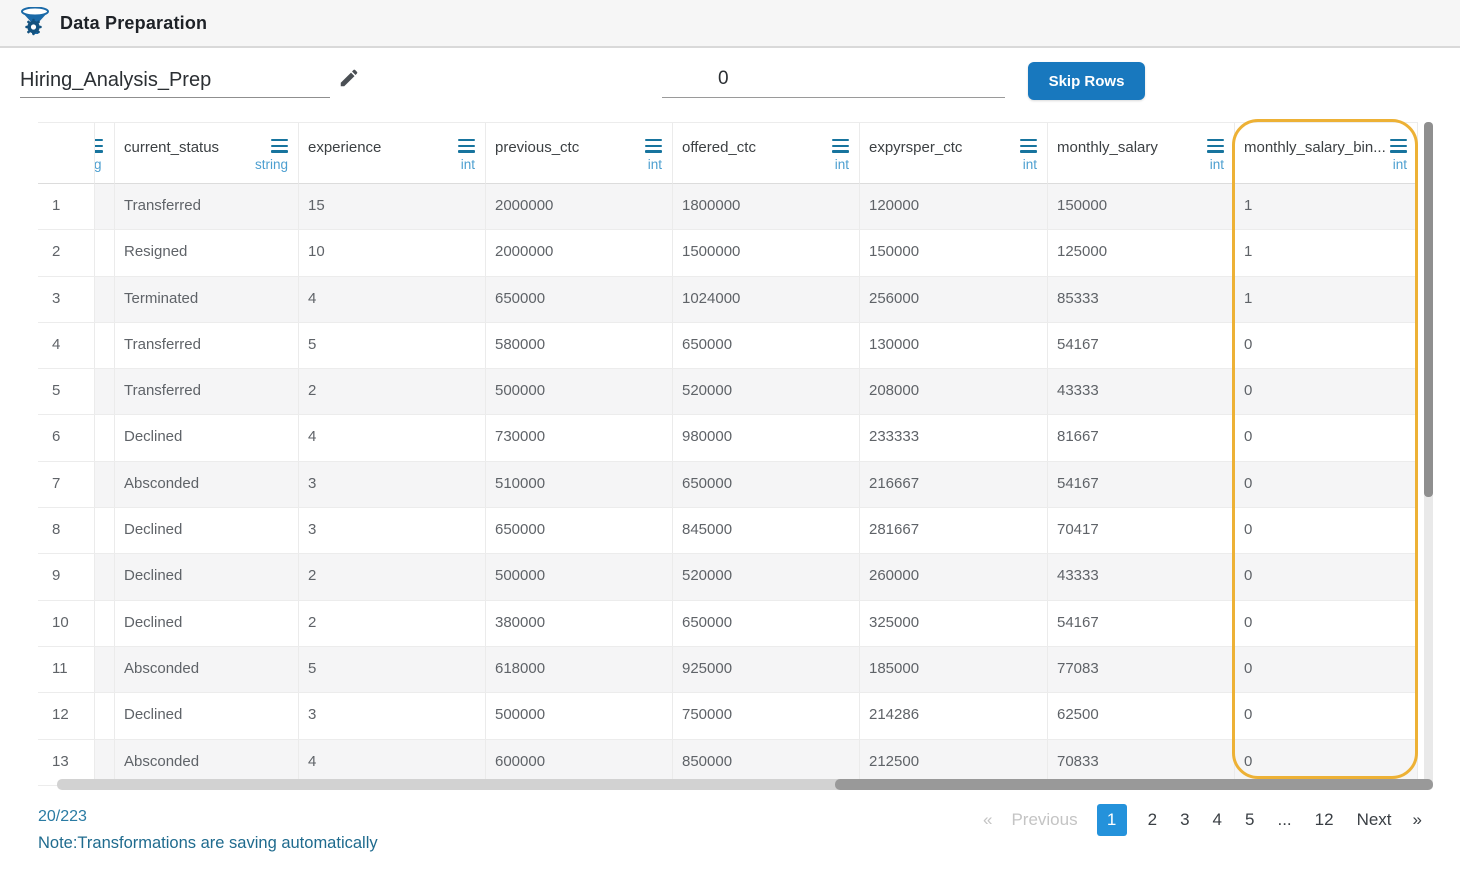 The height and width of the screenshot is (869, 1460). Describe the element at coordinates (766, 577) in the screenshot. I see `cell: 520000` at that location.